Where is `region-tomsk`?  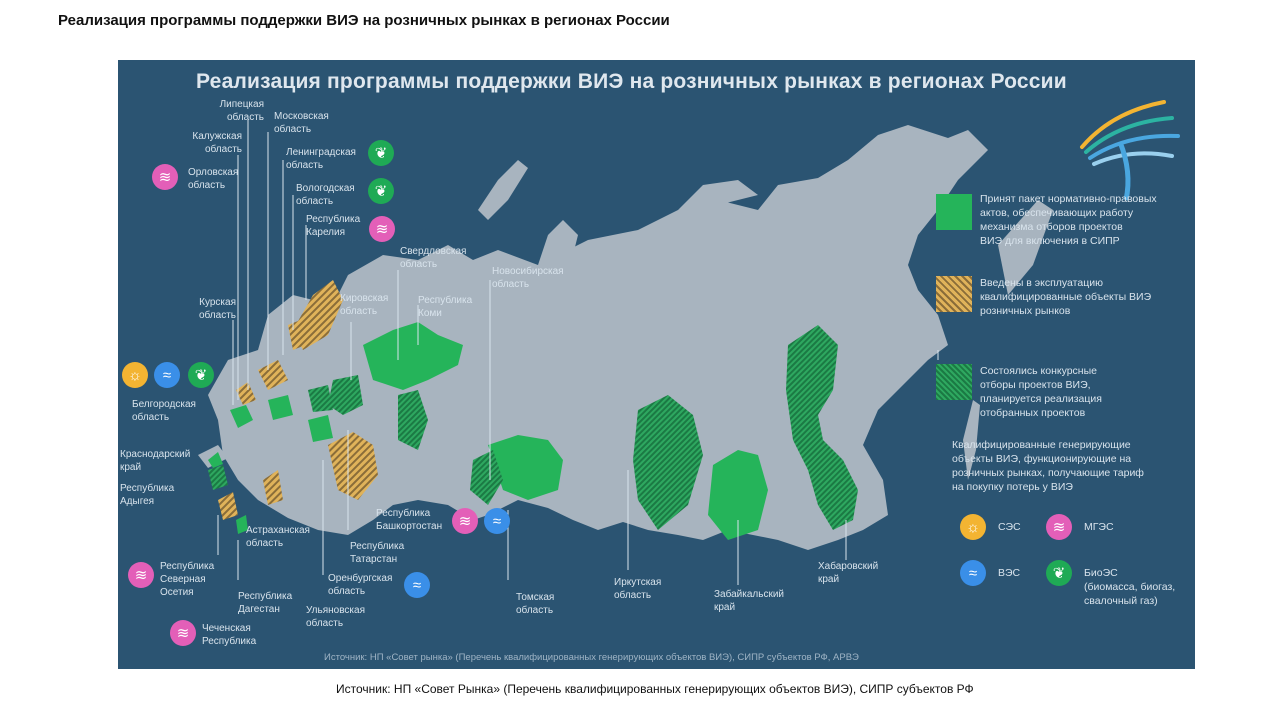 region-tomsk is located at coordinates (486, 477).